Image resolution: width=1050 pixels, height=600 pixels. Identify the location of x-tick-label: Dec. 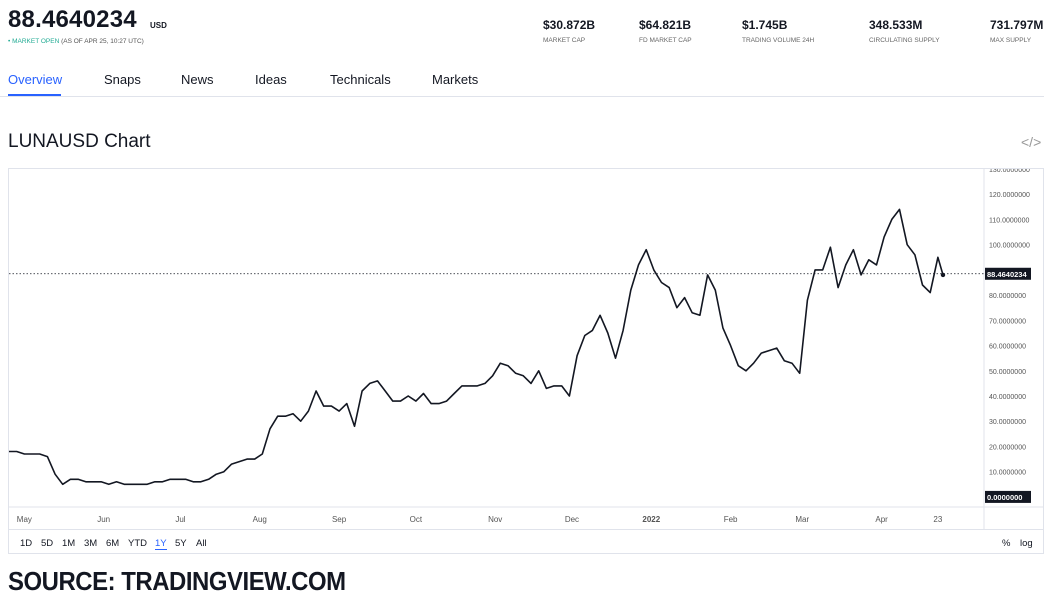
(572, 519).